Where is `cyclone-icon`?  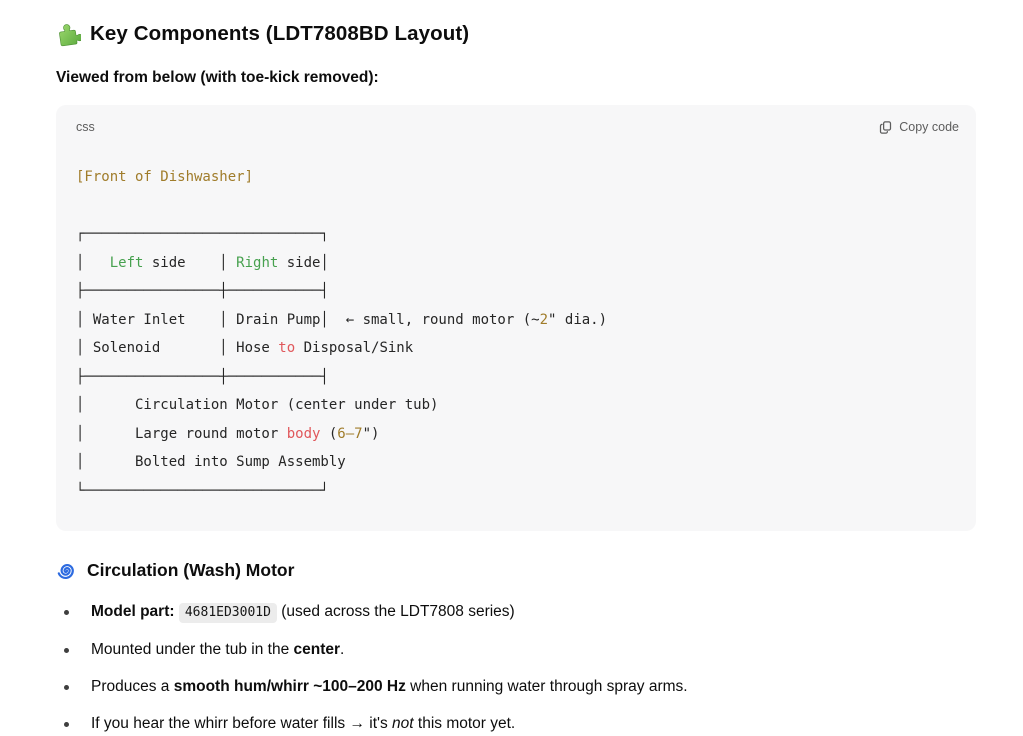
cyclone-icon is located at coordinates (65, 572).